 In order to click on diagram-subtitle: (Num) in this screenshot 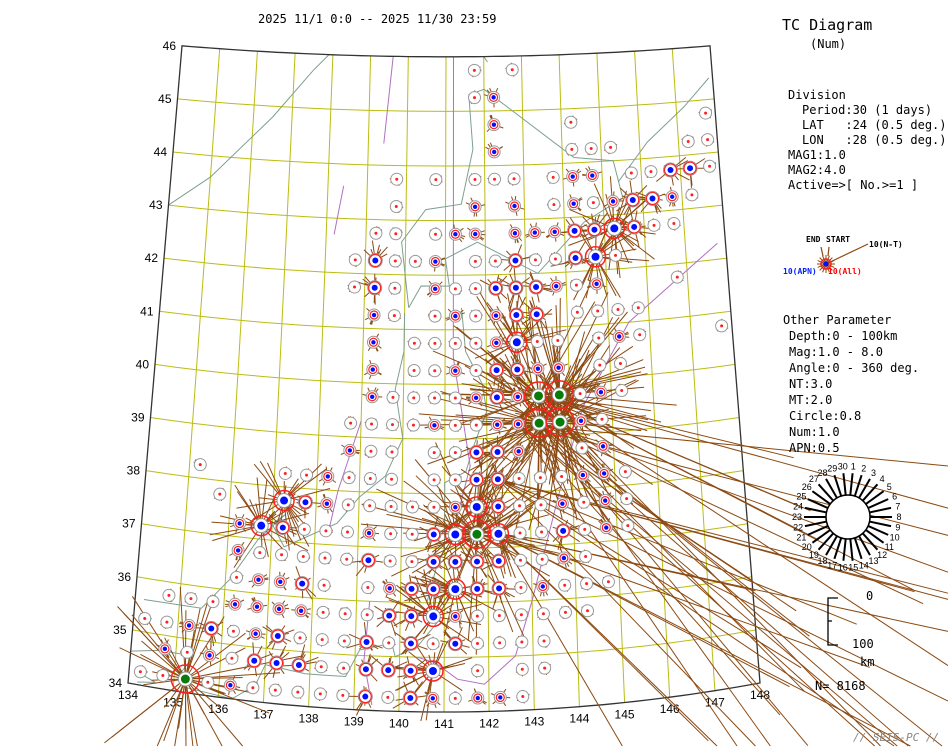, I will do `click(828, 44)`.